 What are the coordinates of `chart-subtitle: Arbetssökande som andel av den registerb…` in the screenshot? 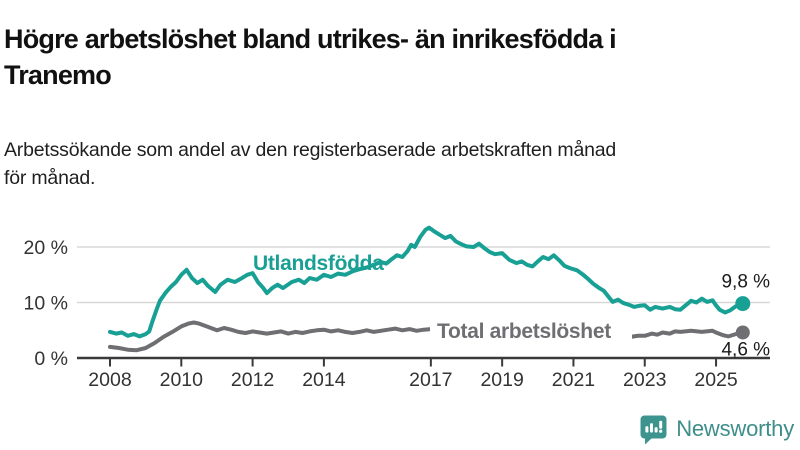 It's located at (400, 164).